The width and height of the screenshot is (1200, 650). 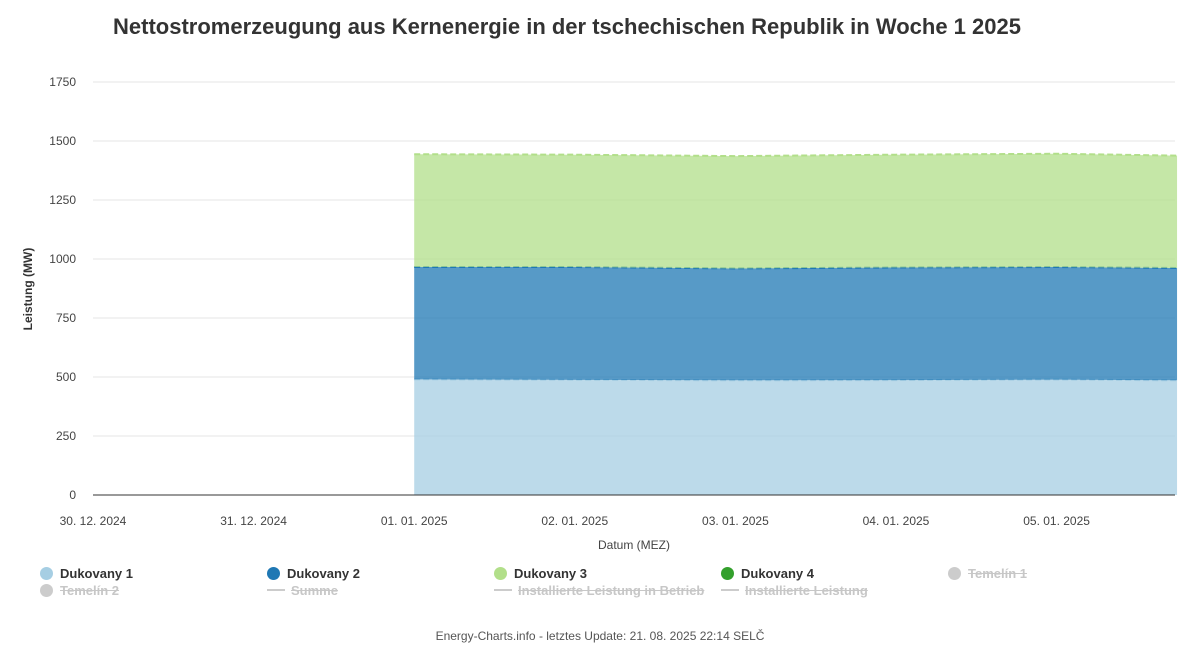 I want to click on legend-item-temelín-2: Temelín 2, so click(x=79, y=590).